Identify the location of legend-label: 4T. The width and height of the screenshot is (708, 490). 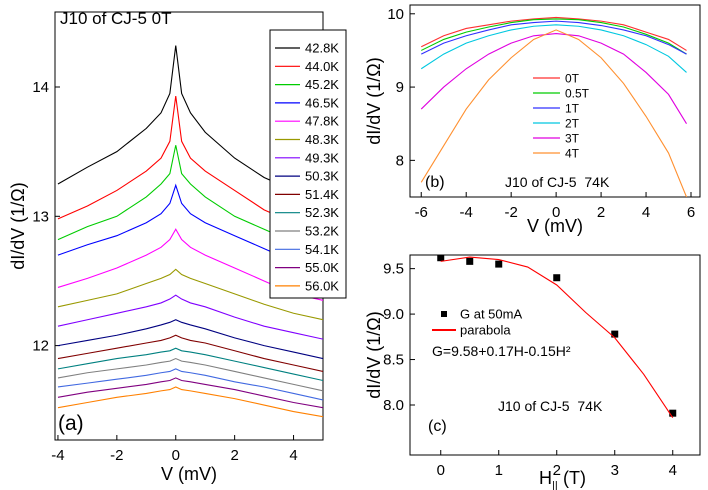
(572, 154).